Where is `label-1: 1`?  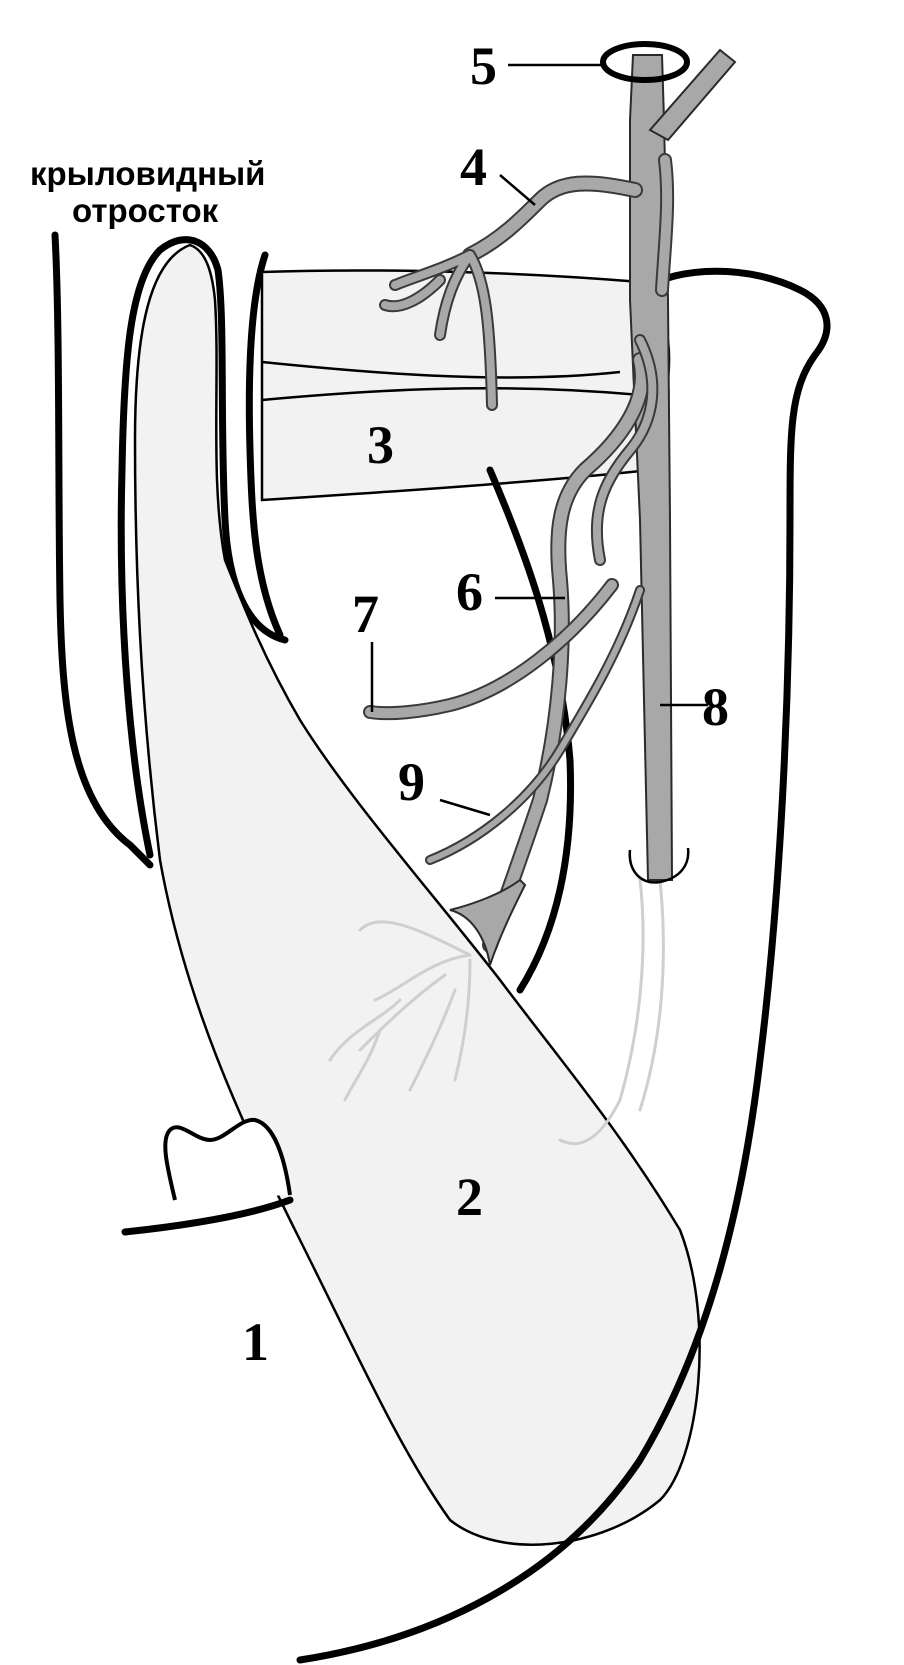
label-1: 1 is located at coordinates (255, 1342).